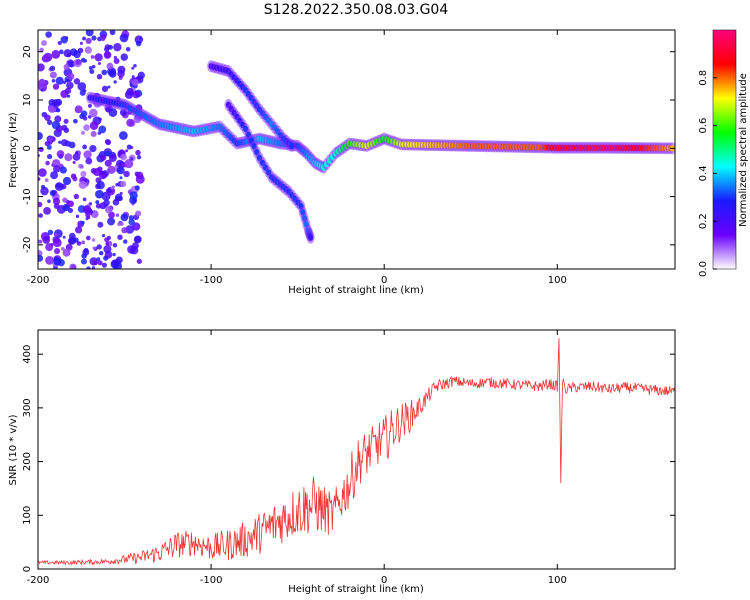 The image size is (750, 600). Describe the element at coordinates (27, 148) in the screenshot. I see `spectrogram-y-tick-label: 0` at that location.